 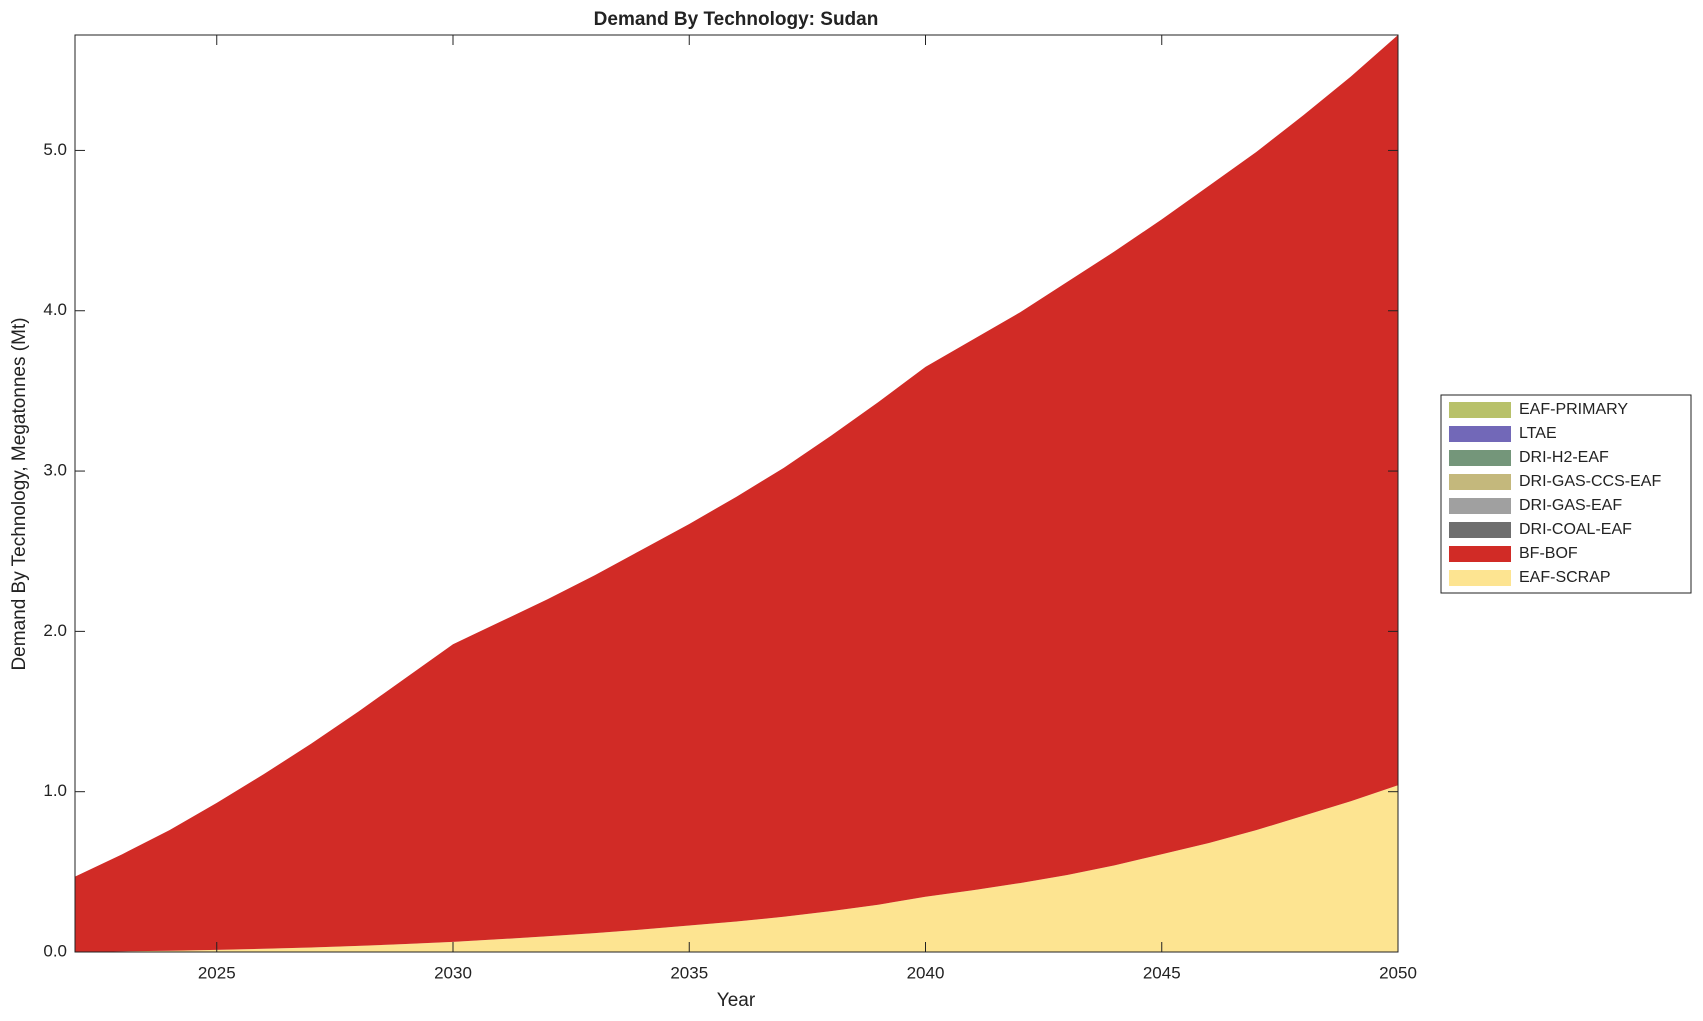 What do you see at coordinates (55, 470) in the screenshot?
I see `y-tick-label: 3.0` at bounding box center [55, 470].